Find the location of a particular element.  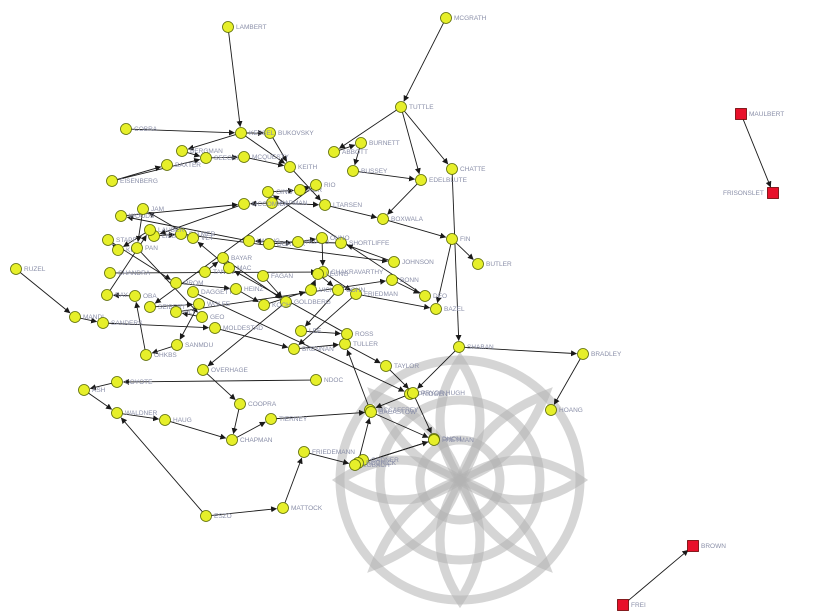

node-circle-seibert is located at coordinates (150, 307).